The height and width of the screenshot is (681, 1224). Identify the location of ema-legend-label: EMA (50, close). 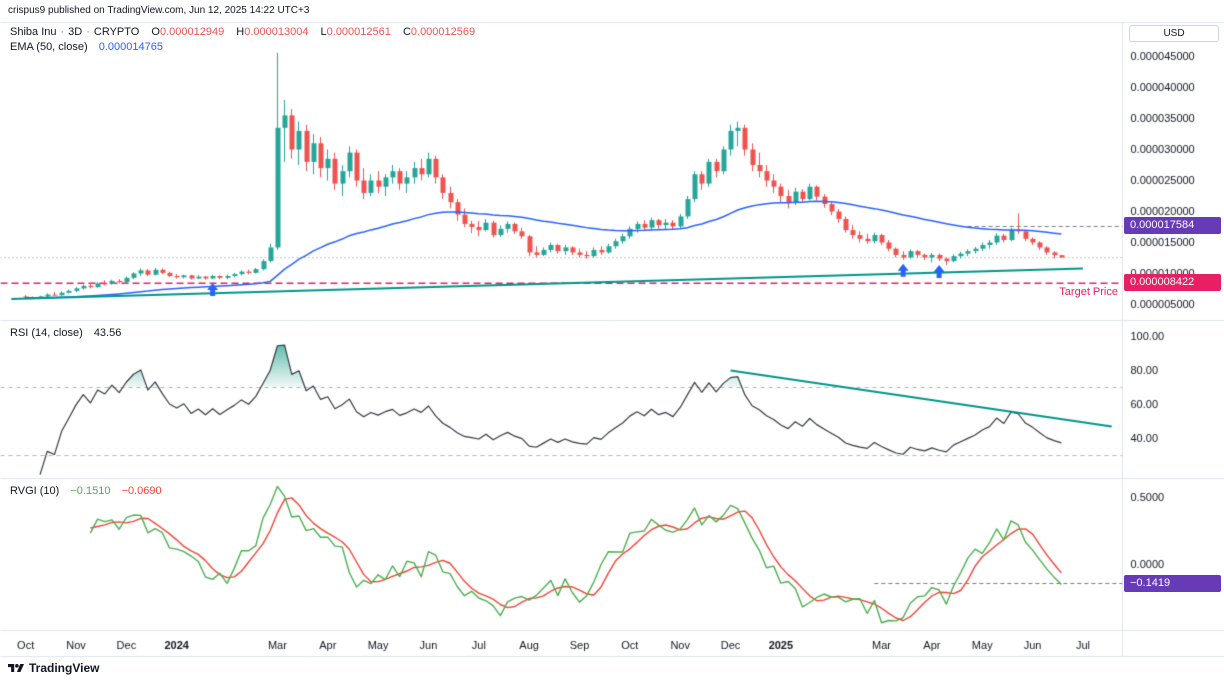
(49, 47).